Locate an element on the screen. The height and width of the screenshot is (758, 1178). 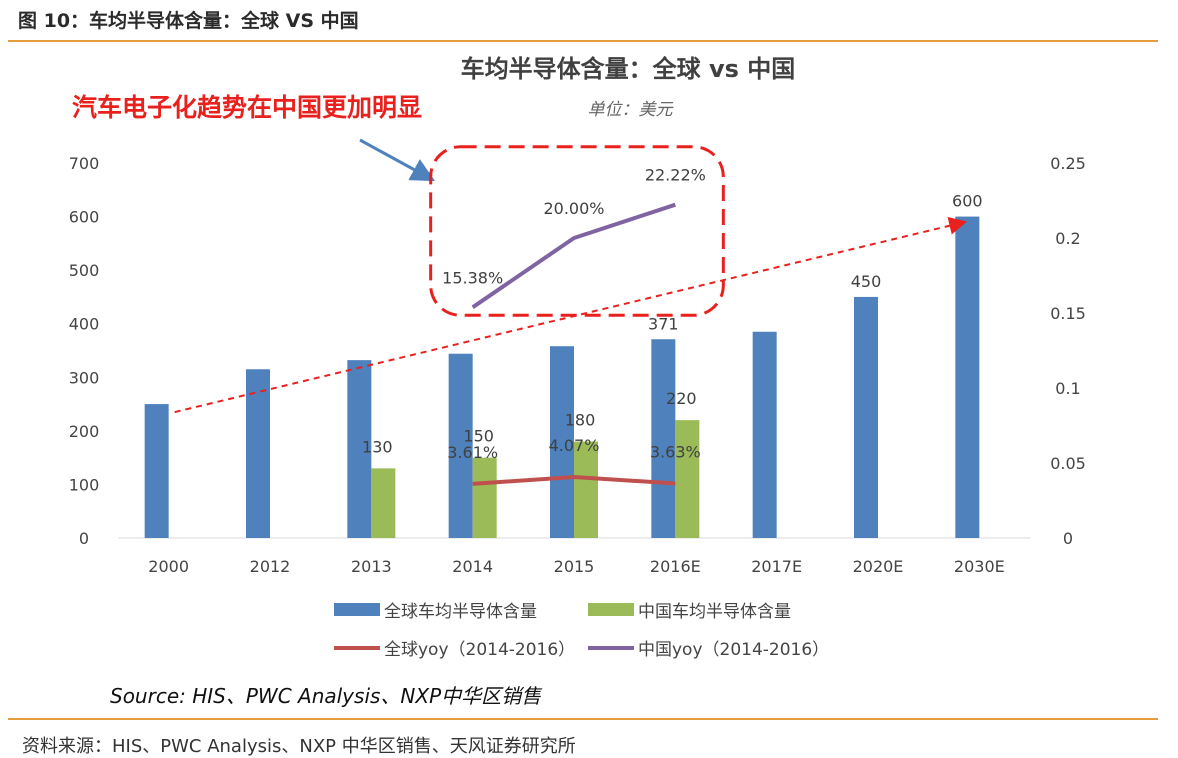
line-global-yoy is located at coordinates (574, 480).